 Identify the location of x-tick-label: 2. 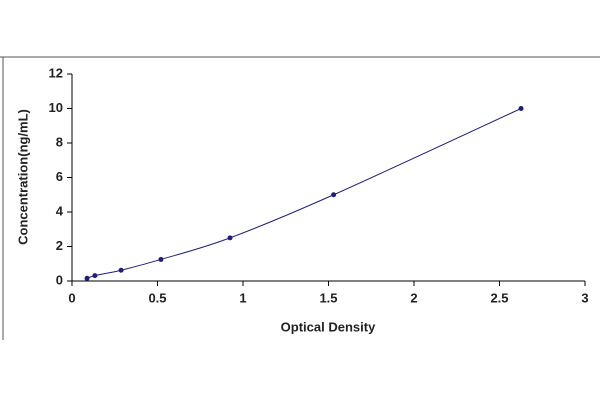
(413, 297).